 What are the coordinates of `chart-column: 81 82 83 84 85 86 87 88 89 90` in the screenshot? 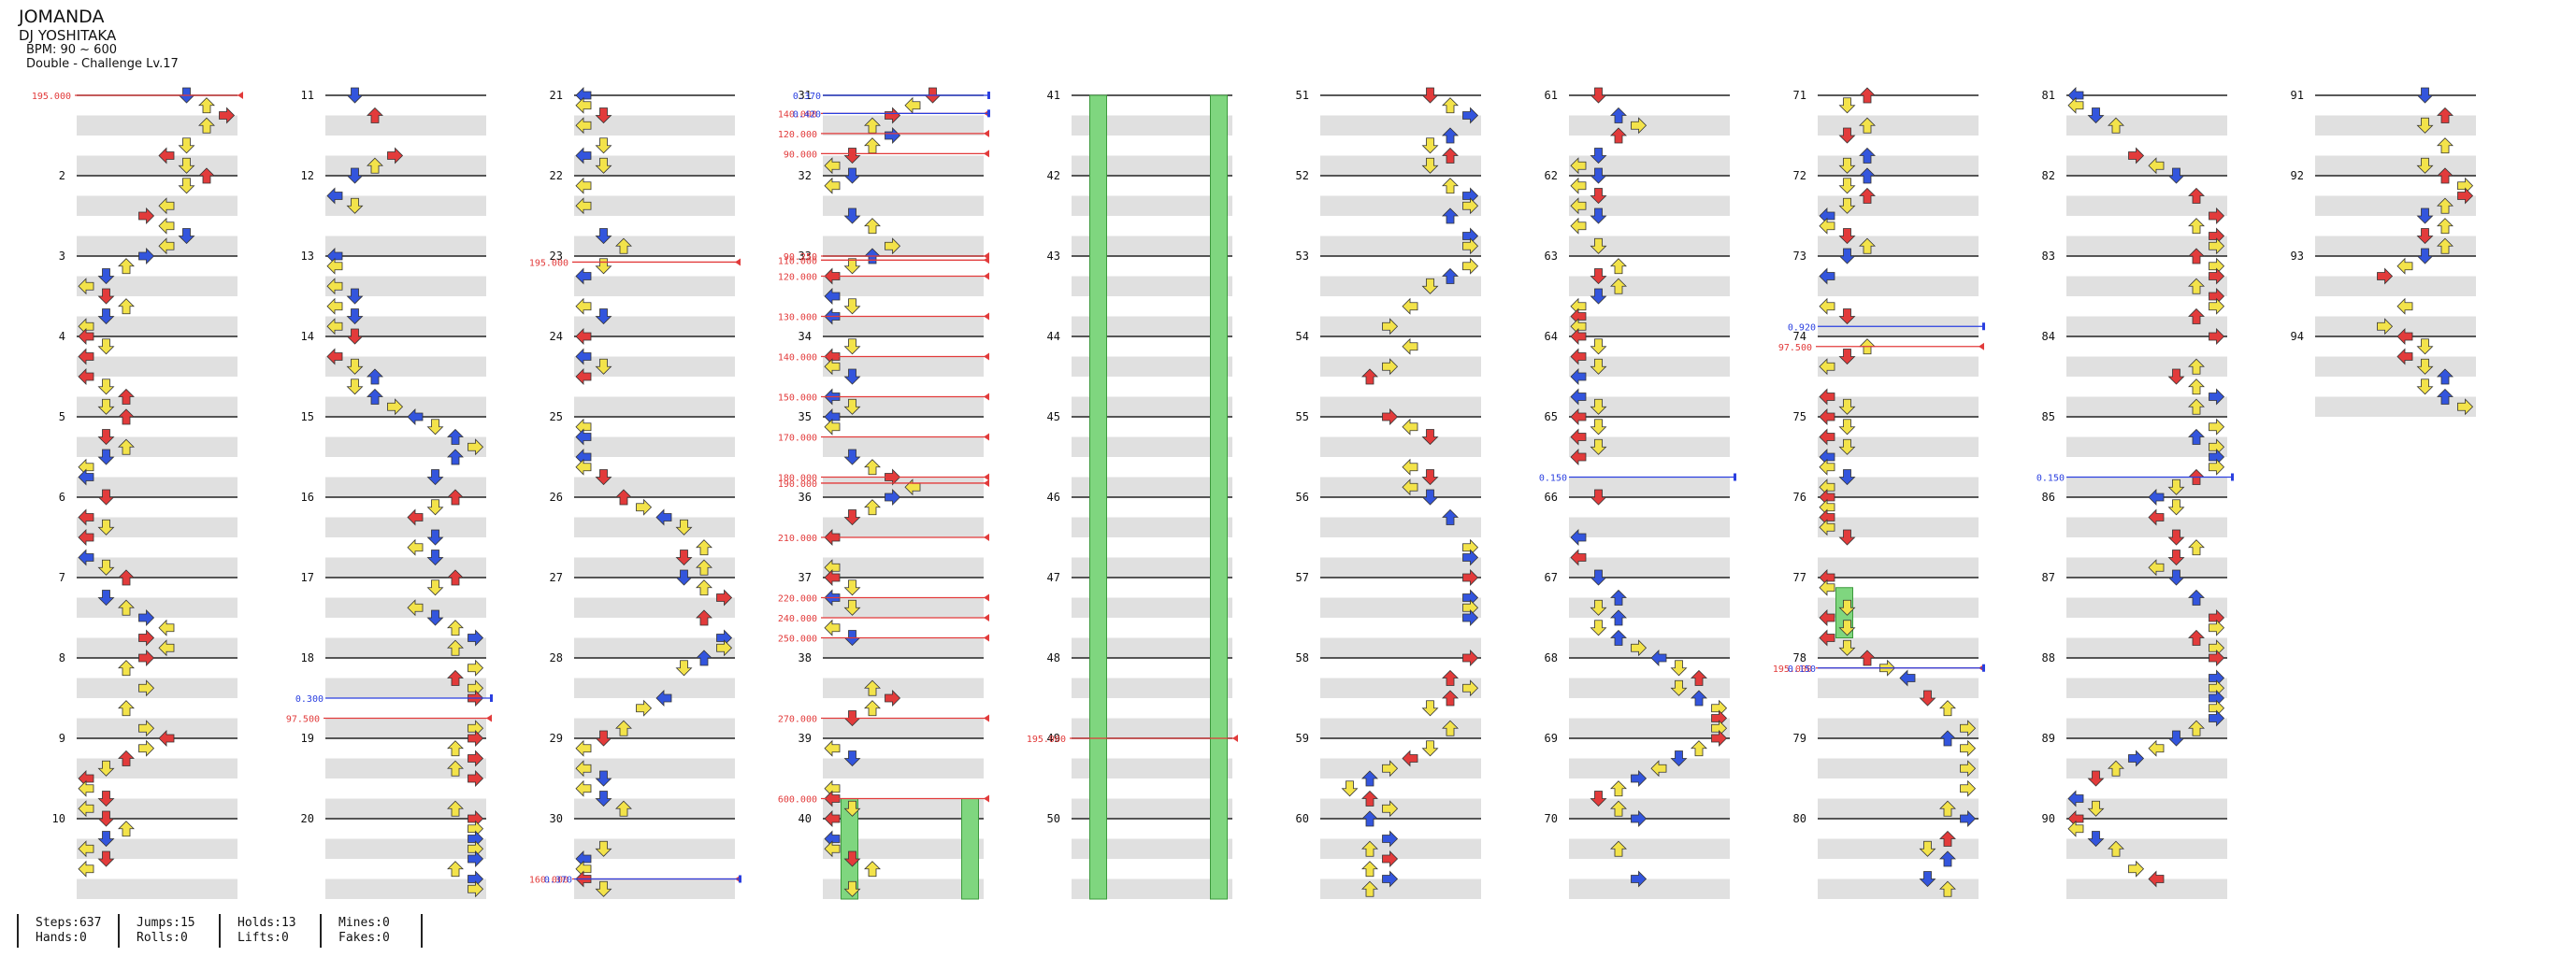 It's located at (2135, 494).